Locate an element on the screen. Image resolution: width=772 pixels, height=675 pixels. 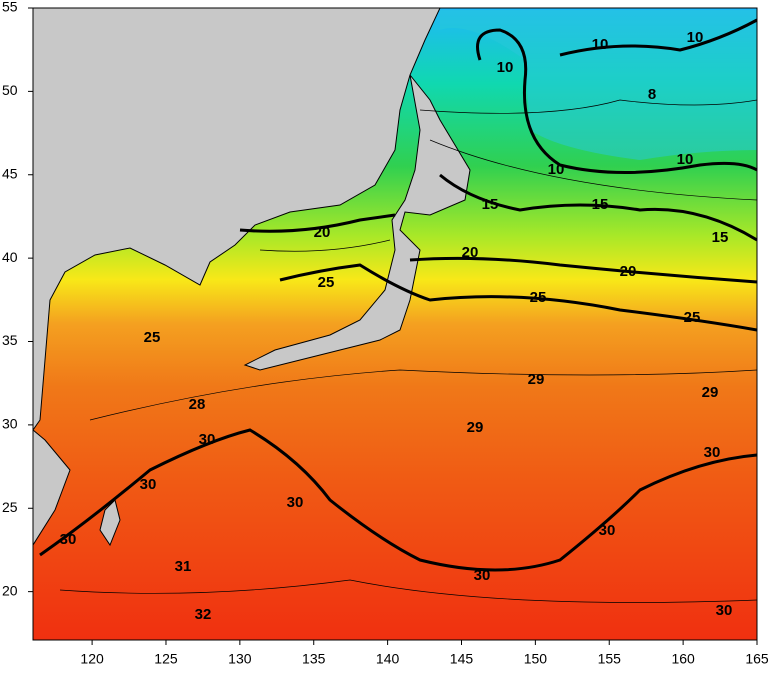
x-tick-label: 125 is located at coordinates (166, 659).